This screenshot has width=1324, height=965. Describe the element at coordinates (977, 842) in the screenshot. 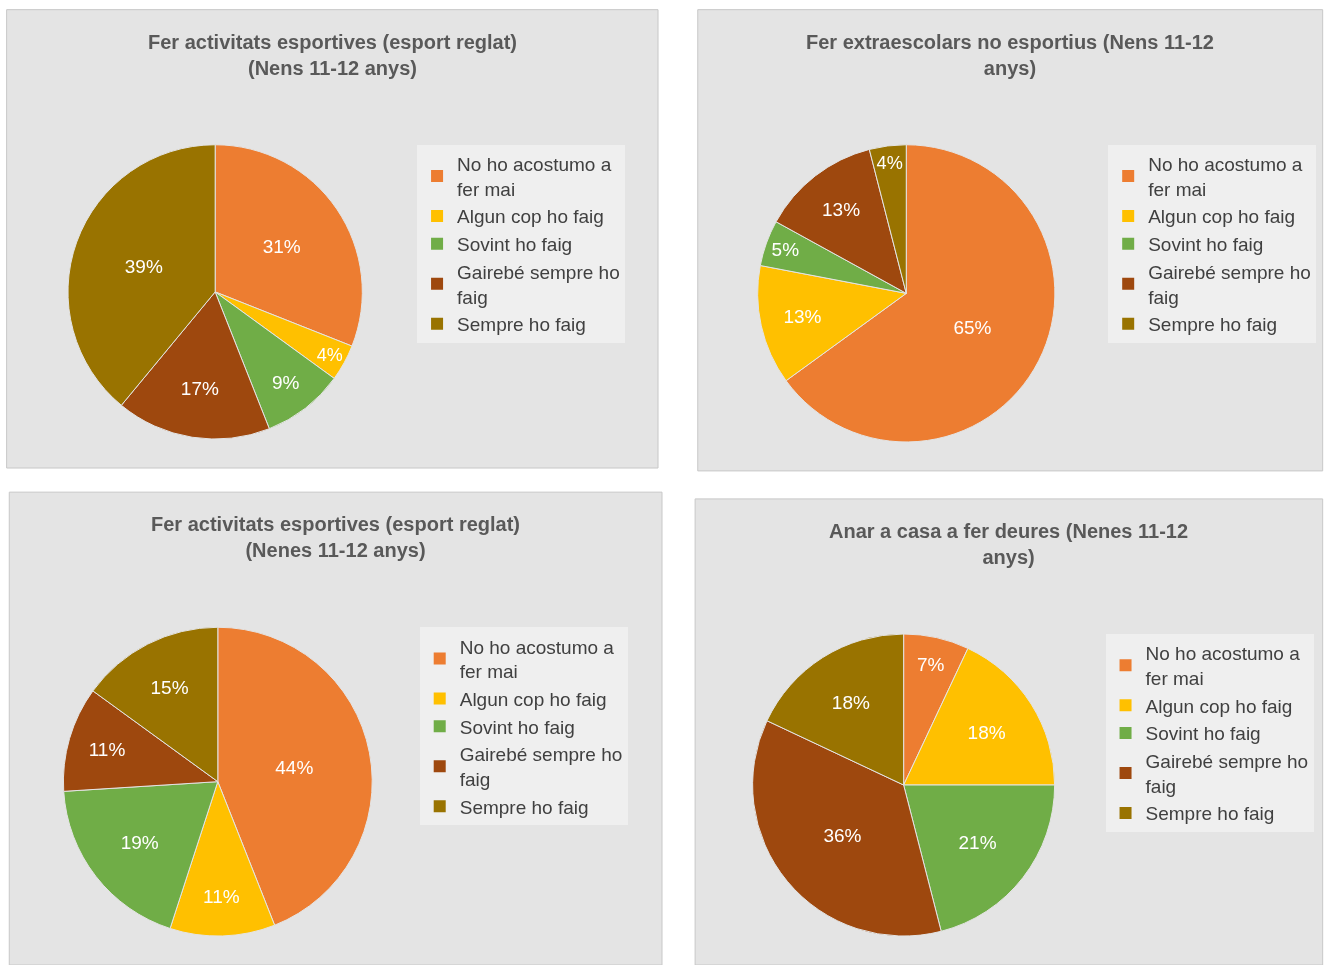

I see `data-label: 21%` at that location.